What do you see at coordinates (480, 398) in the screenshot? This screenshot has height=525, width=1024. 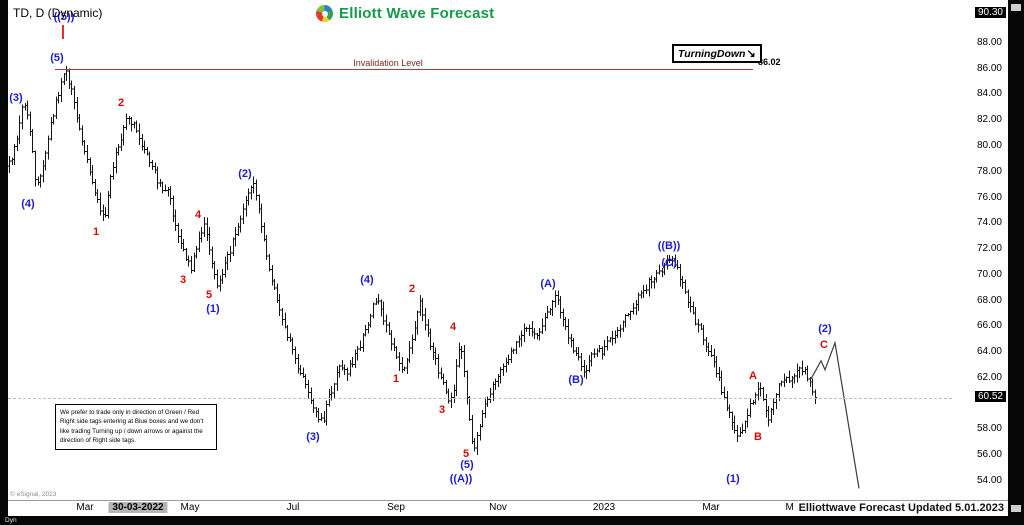 I see `last-price-line` at bounding box center [480, 398].